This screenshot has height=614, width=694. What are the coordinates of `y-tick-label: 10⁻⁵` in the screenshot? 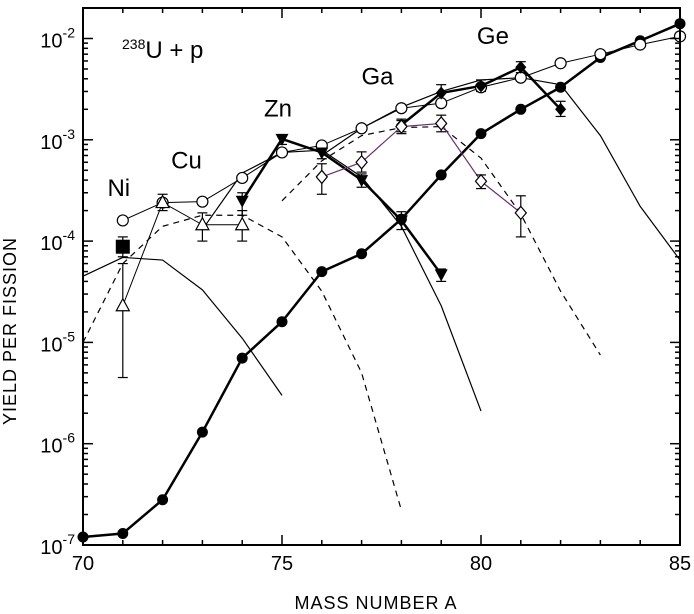 It's located at (57, 342).